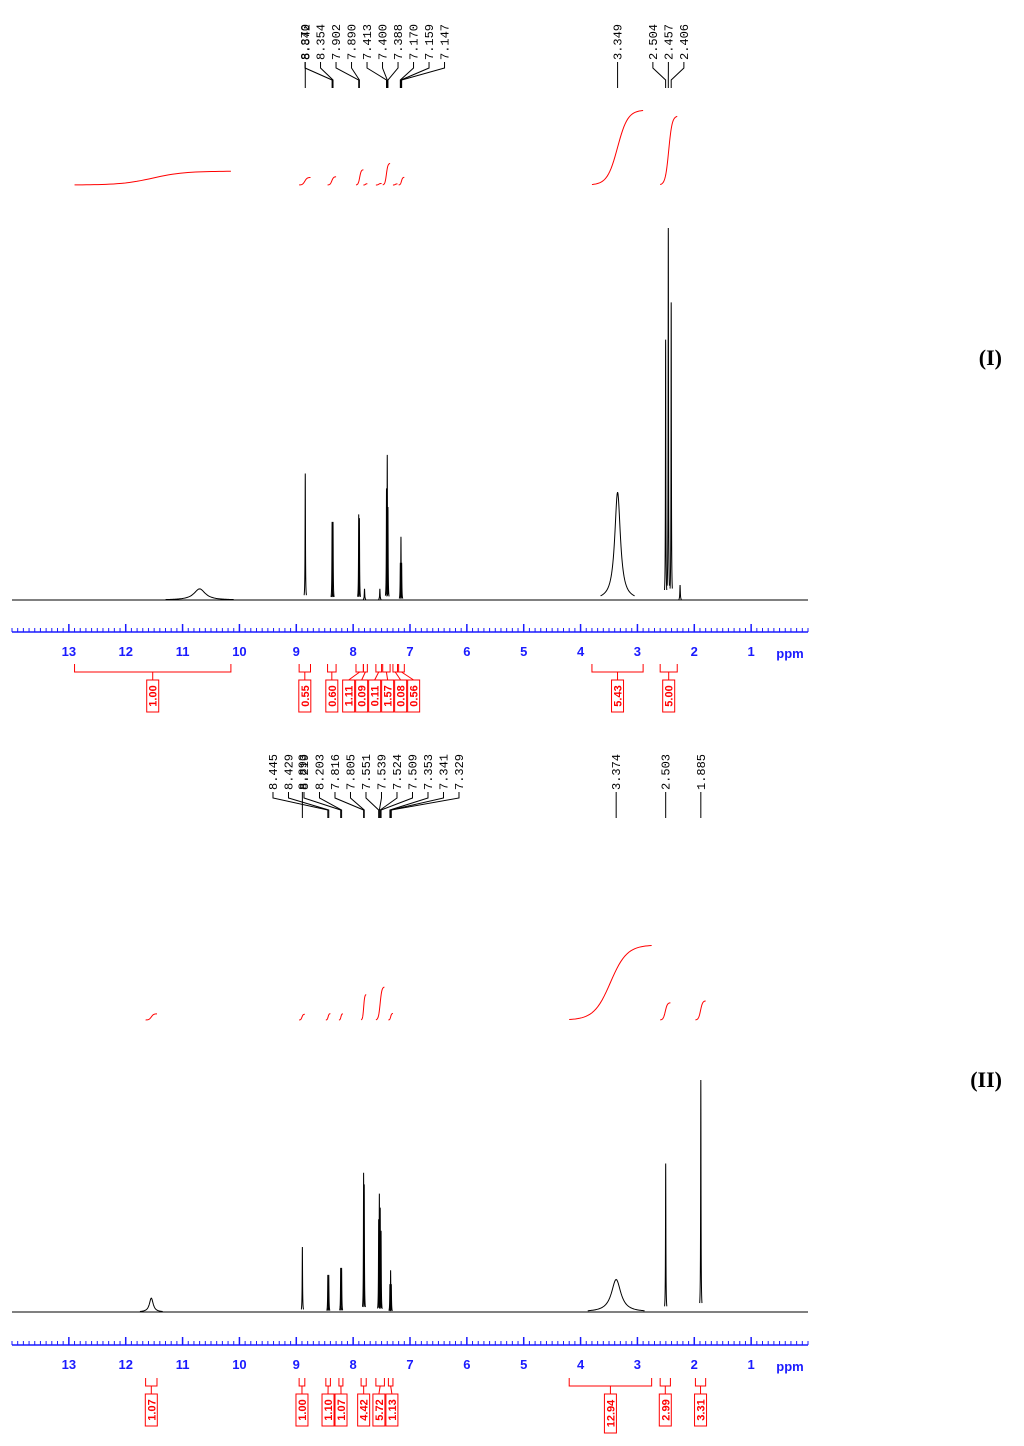 This screenshot has width=1024, height=1446. What do you see at coordinates (789, 1366) in the screenshot?
I see `x-axis-label: ppm` at bounding box center [789, 1366].